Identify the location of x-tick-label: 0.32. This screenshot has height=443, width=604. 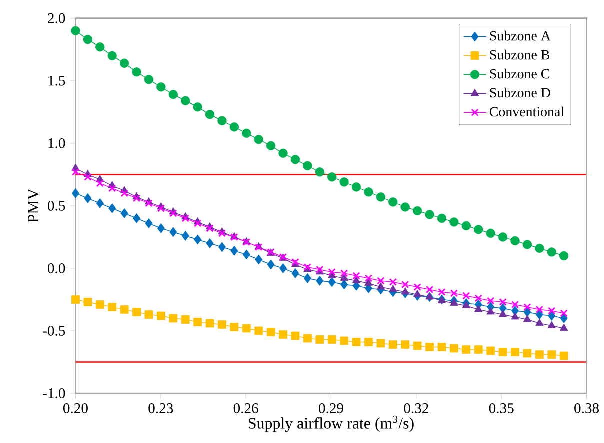
(416, 408).